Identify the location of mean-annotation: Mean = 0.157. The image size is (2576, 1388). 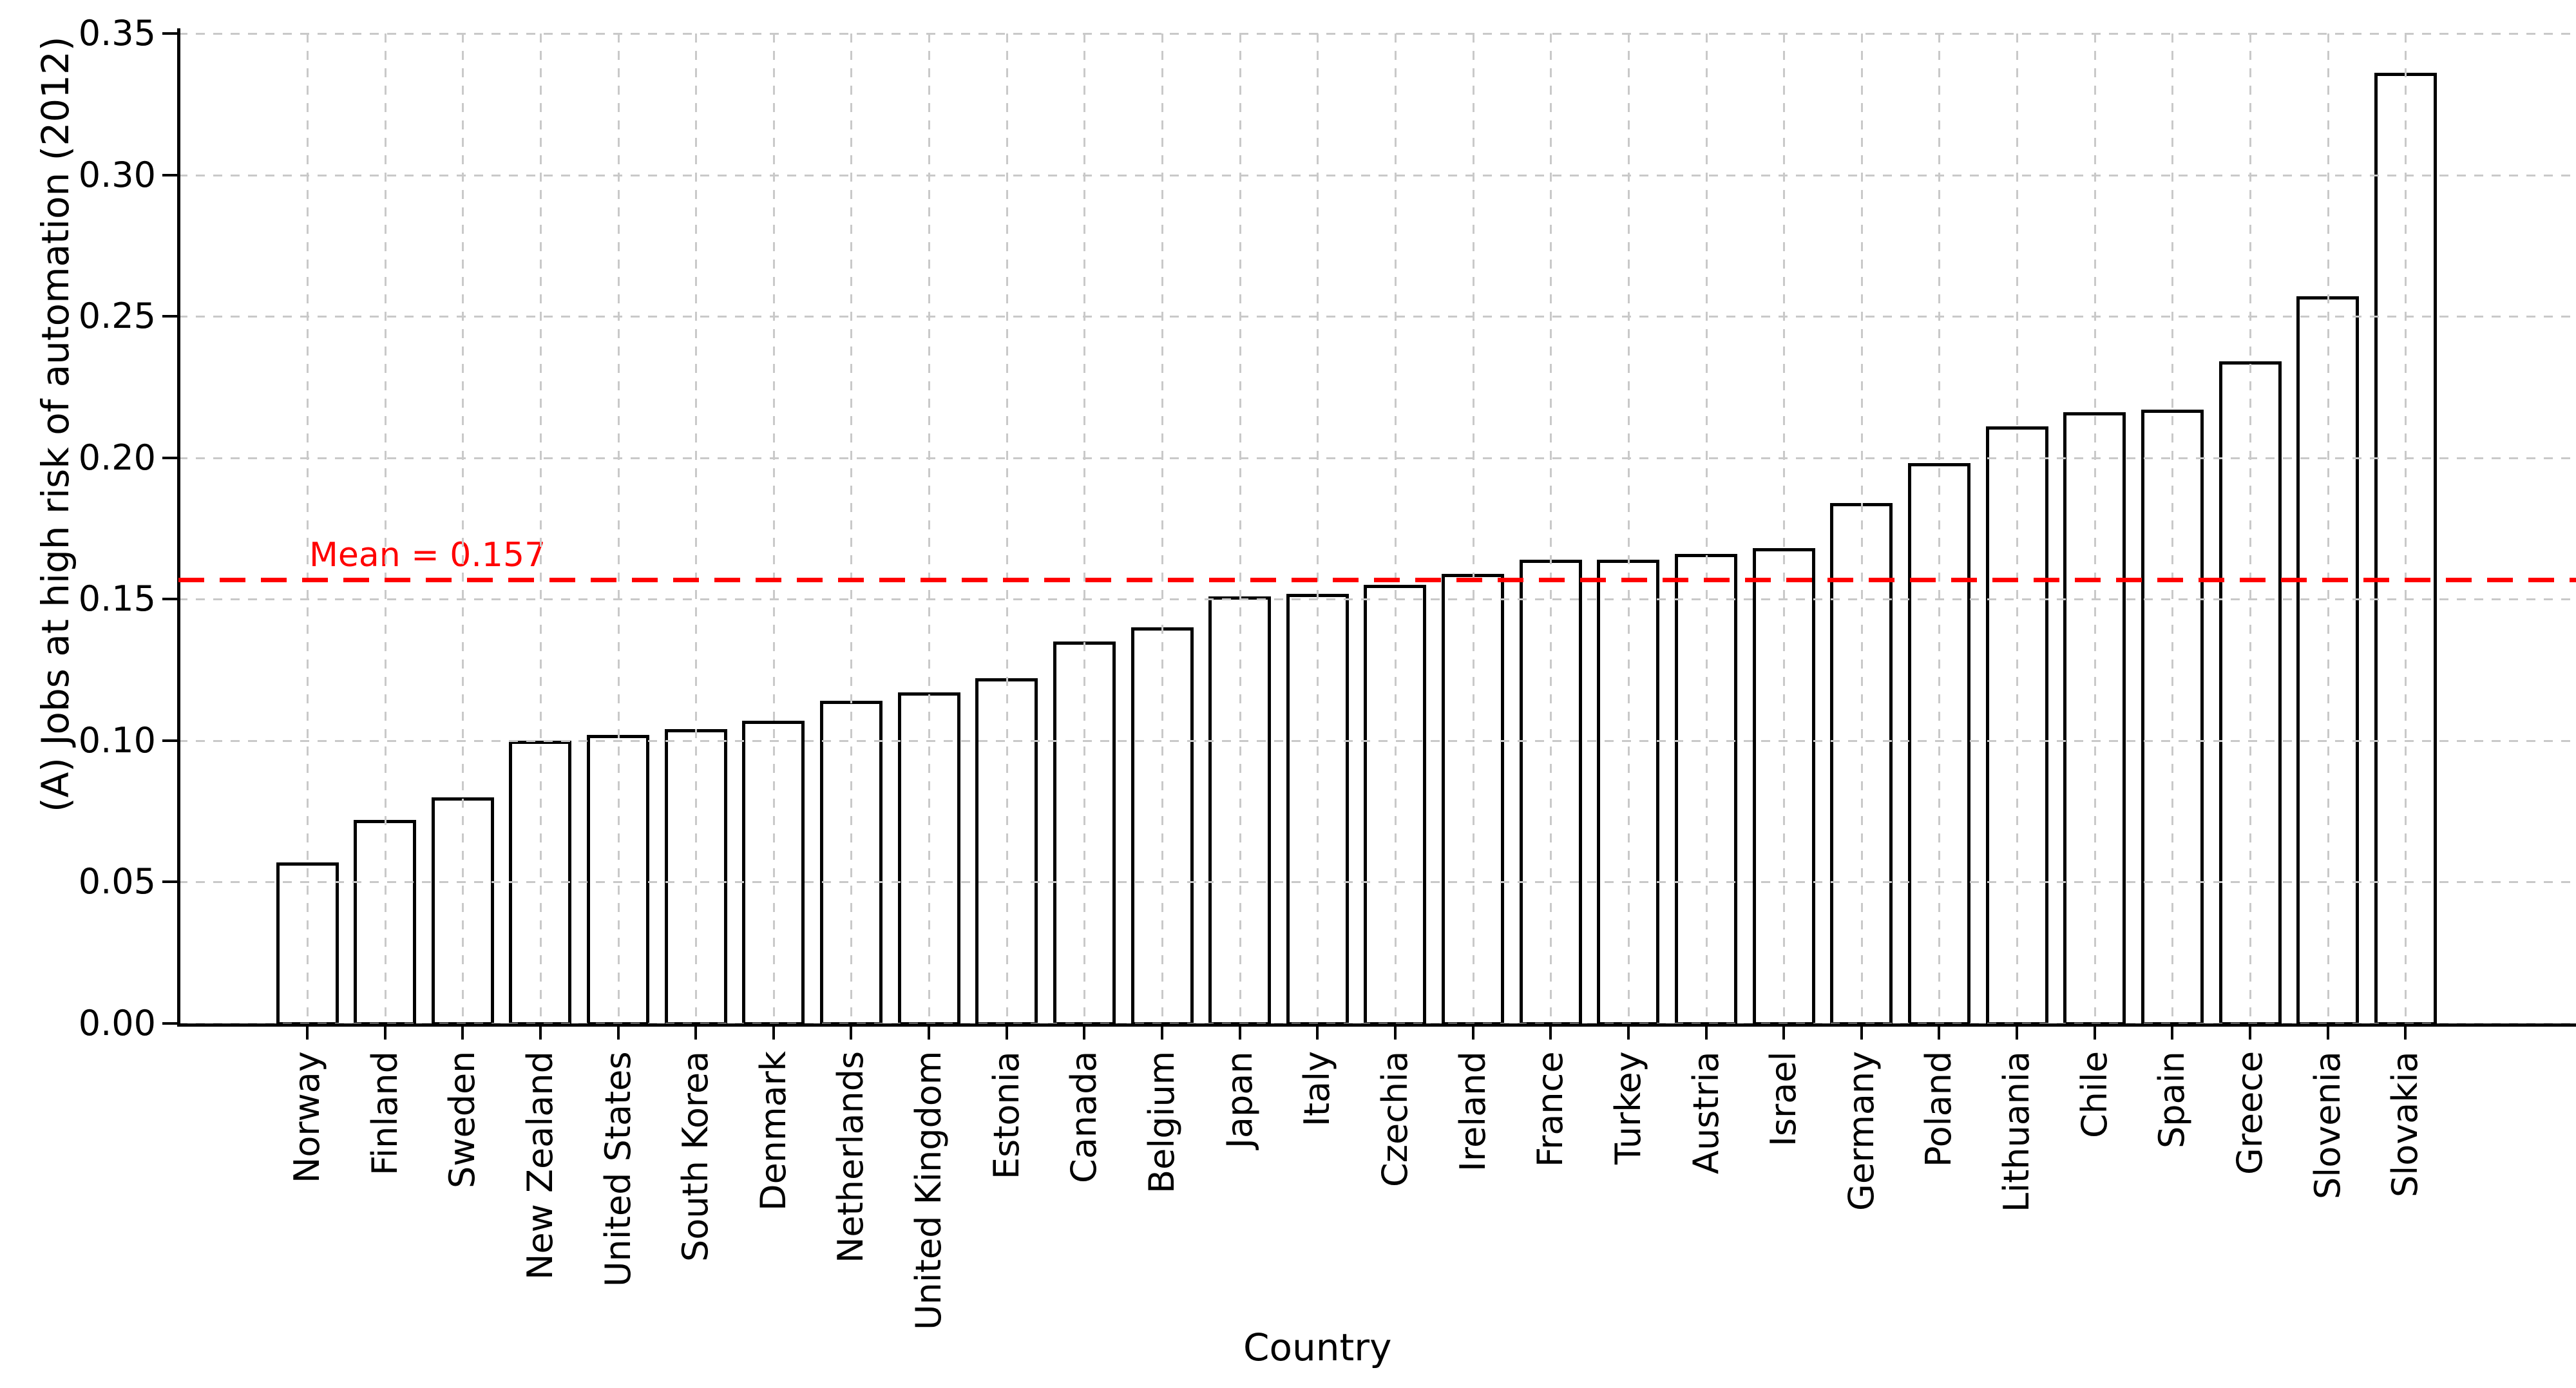
(427, 555).